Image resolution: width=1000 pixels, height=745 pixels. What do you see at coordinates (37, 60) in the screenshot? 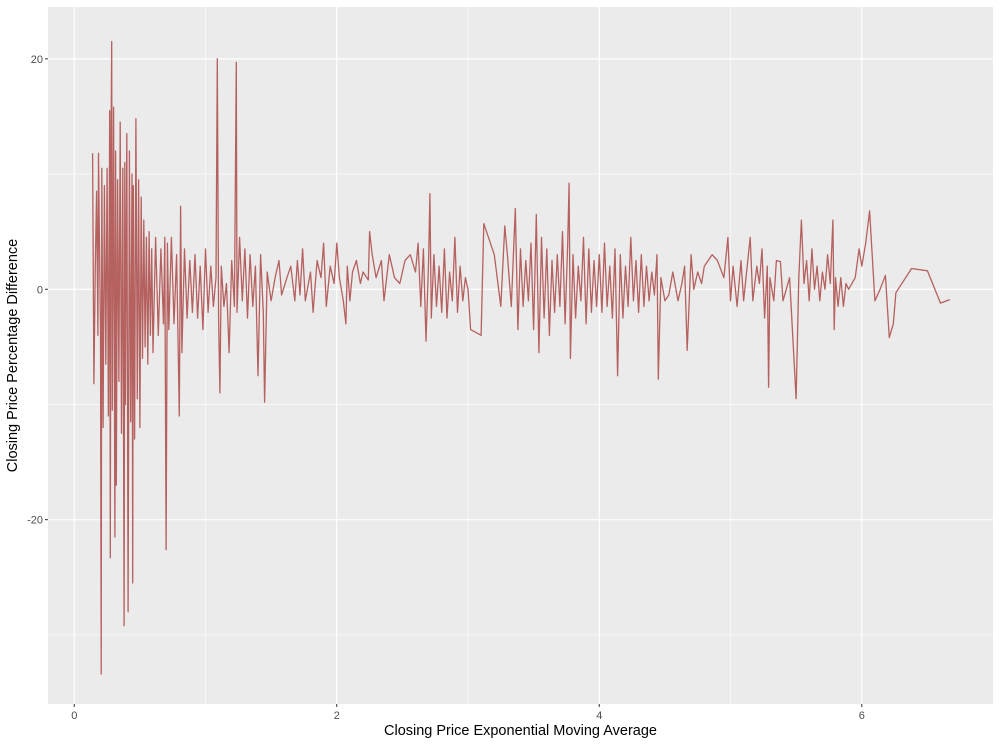
I see `y-tick-label: 20` at bounding box center [37, 60].